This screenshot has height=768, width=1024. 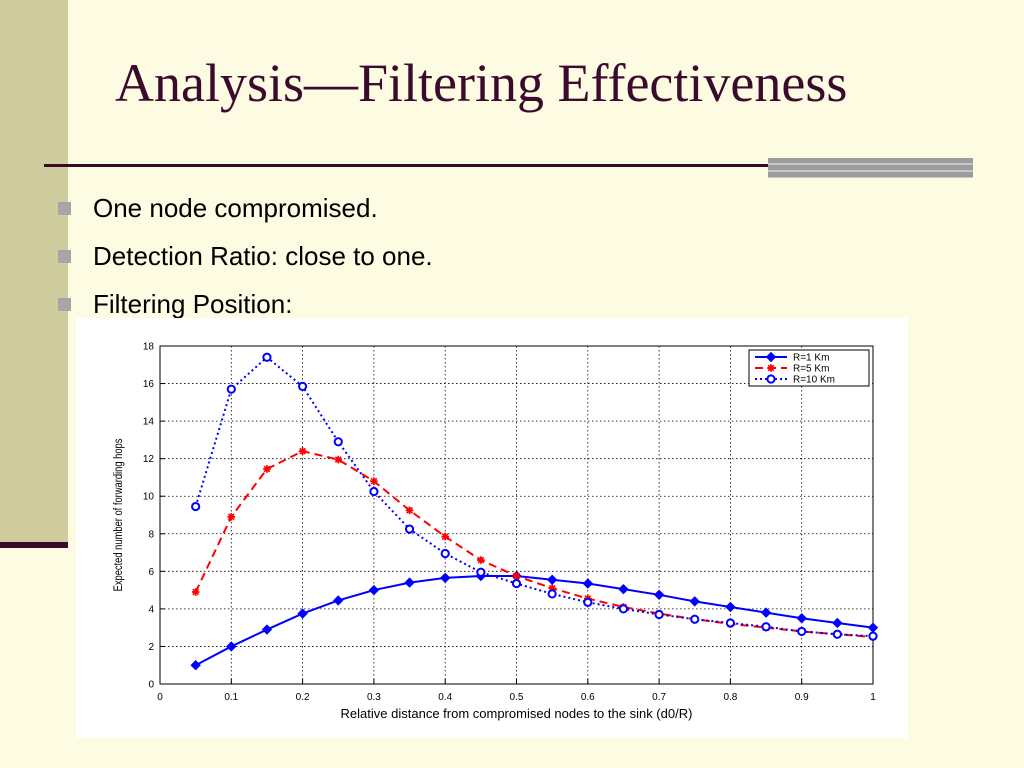 What do you see at coordinates (235, 207) in the screenshot?
I see `bullet-text: One node compromised.` at bounding box center [235, 207].